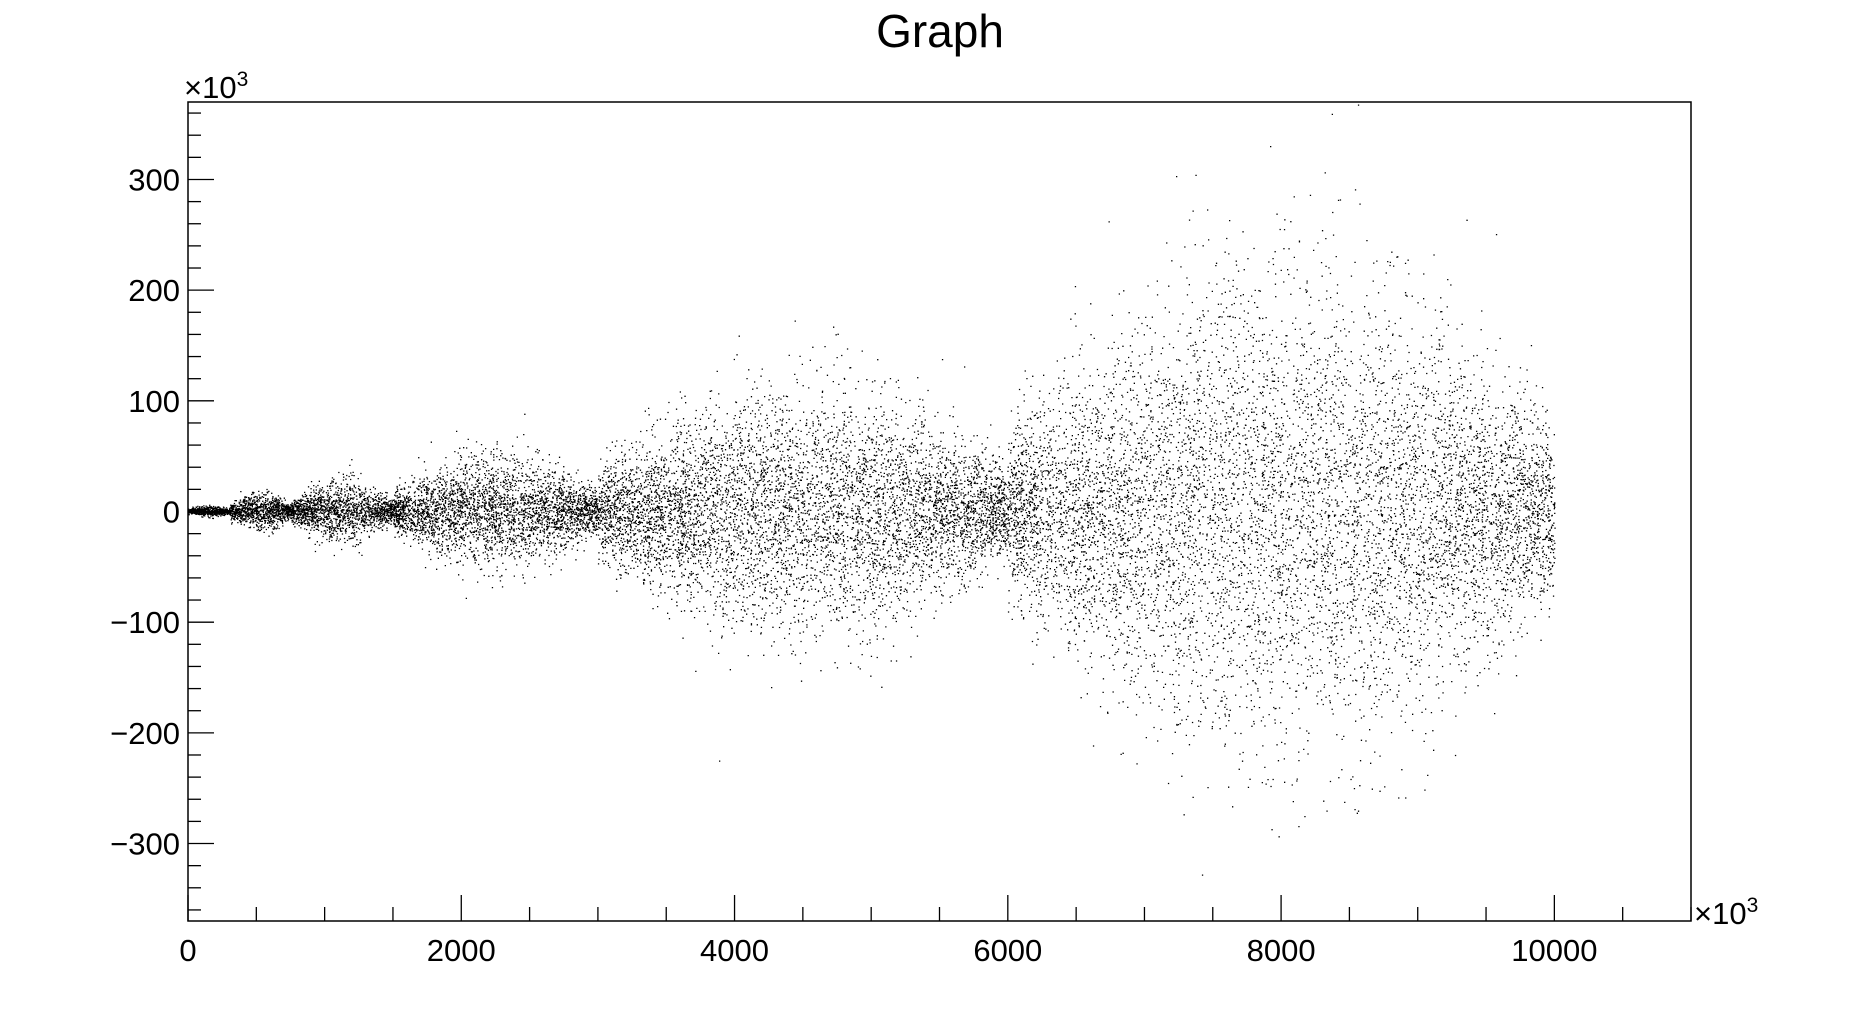  What do you see at coordinates (1554, 950) in the screenshot?
I see `x-tick-label: 10000` at bounding box center [1554, 950].